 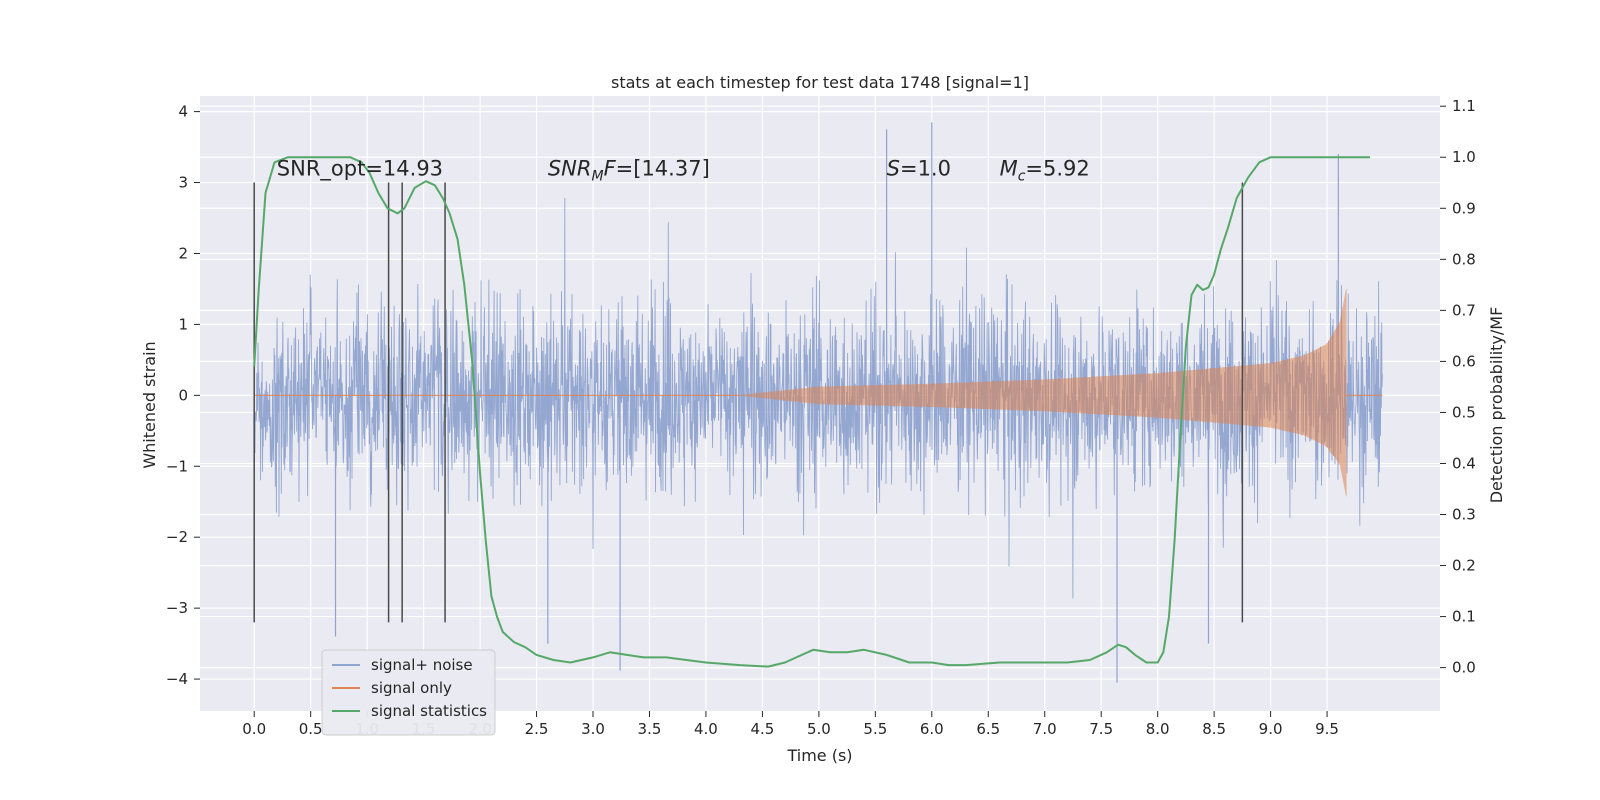 What do you see at coordinates (183, 253) in the screenshot?
I see `y-tick-label-6: 2` at bounding box center [183, 253].